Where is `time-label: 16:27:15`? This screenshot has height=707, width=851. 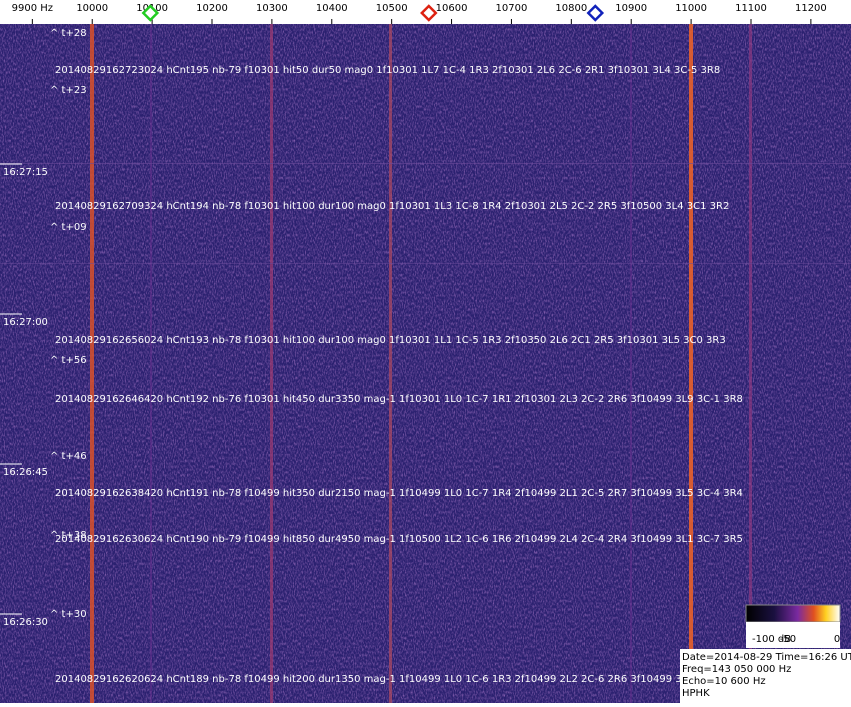 time-label: 16:27:15 is located at coordinates (25, 172).